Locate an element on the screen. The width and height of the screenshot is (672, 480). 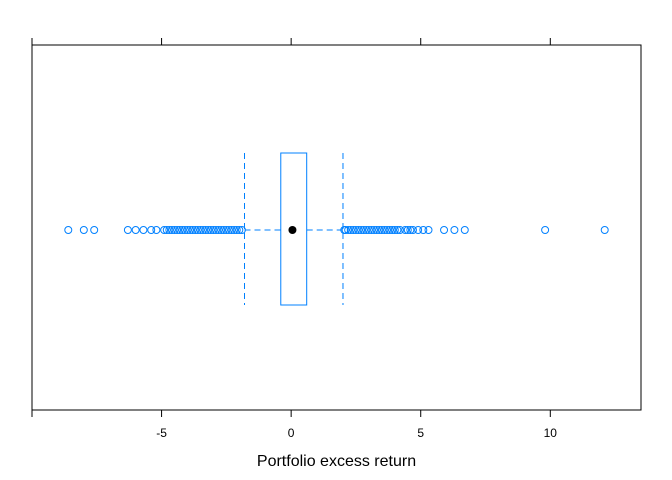
box-group is located at coordinates (294, 229).